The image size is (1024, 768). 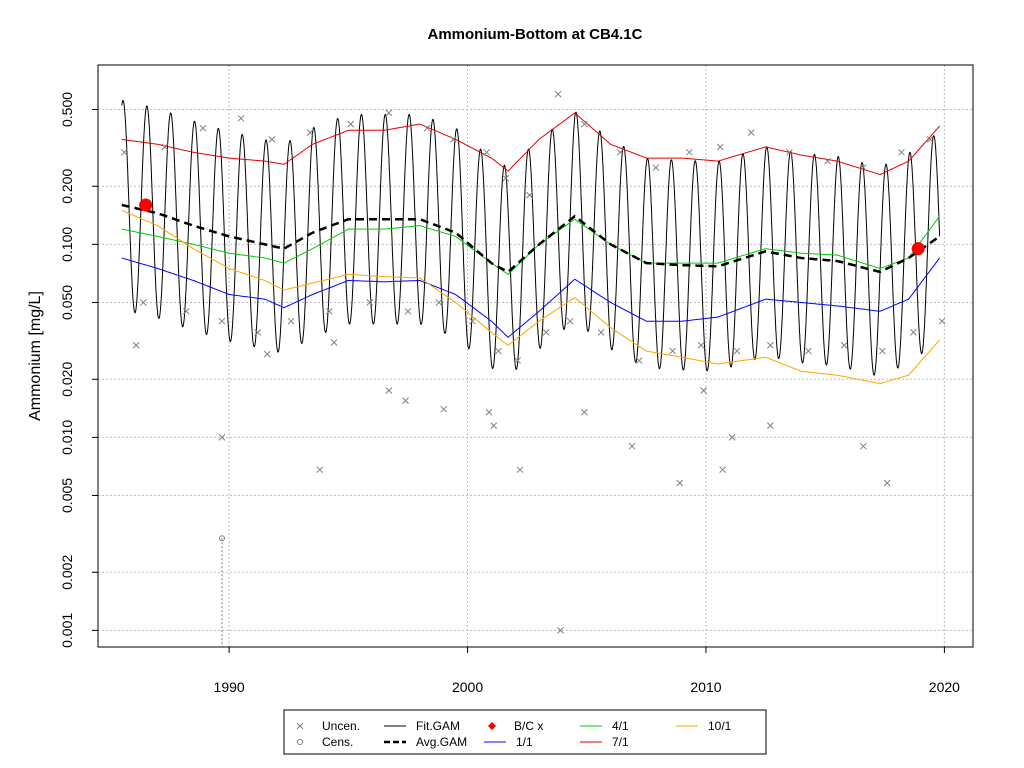 What do you see at coordinates (492, 726) in the screenshot?
I see `legend-diamond-marker` at bounding box center [492, 726].